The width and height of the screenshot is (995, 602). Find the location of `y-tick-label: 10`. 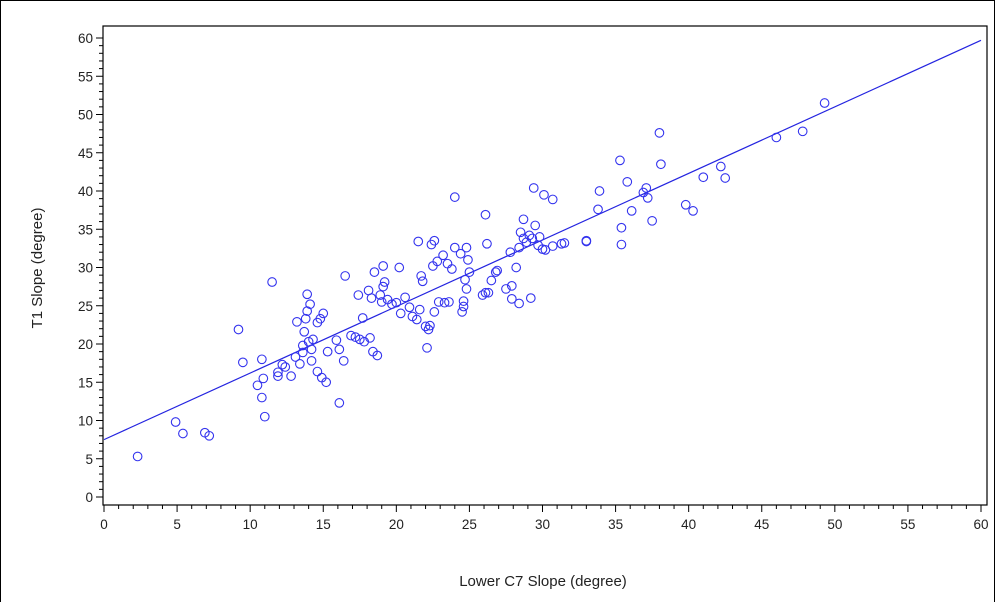

y-tick-label: 10 is located at coordinates (85, 421).